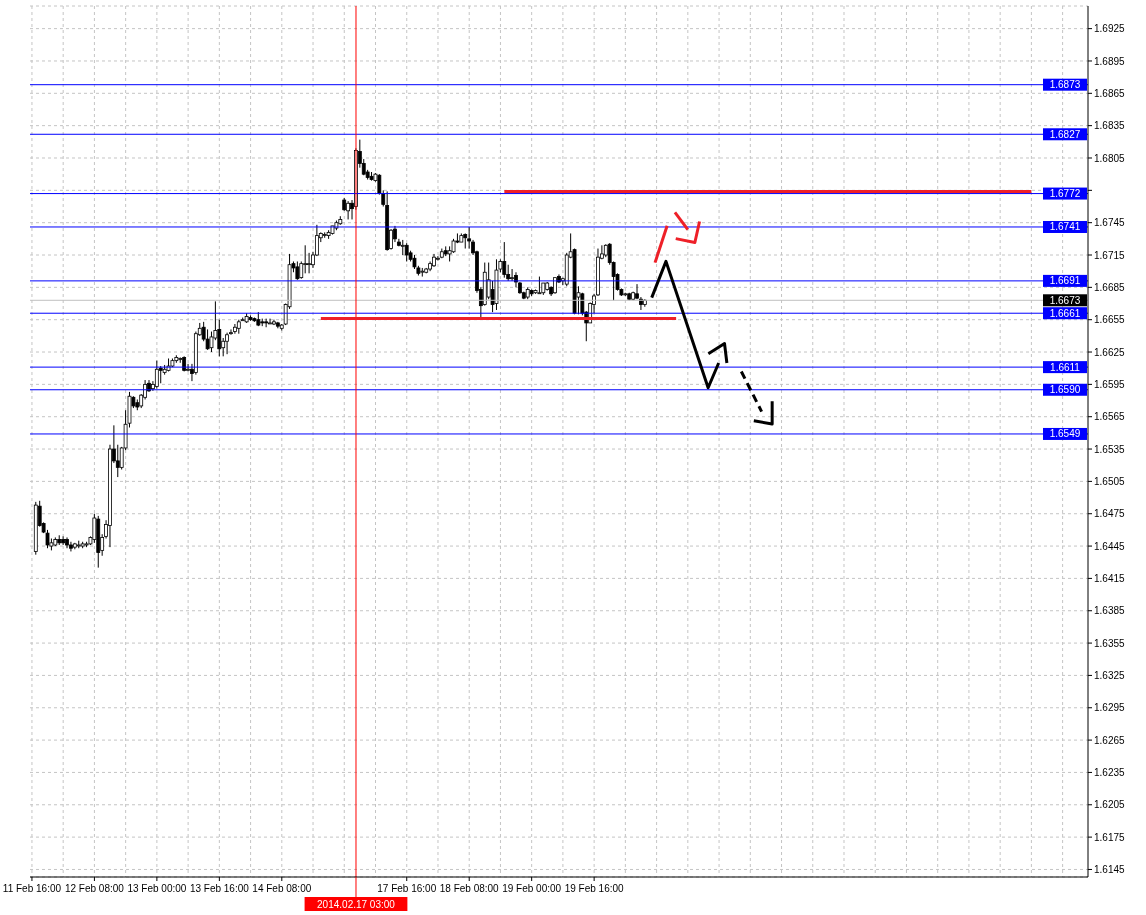 The width and height of the screenshot is (1146, 915). Describe the element at coordinates (1065, 194) in the screenshot. I see `ref-line-label: 1.6772` at that location.